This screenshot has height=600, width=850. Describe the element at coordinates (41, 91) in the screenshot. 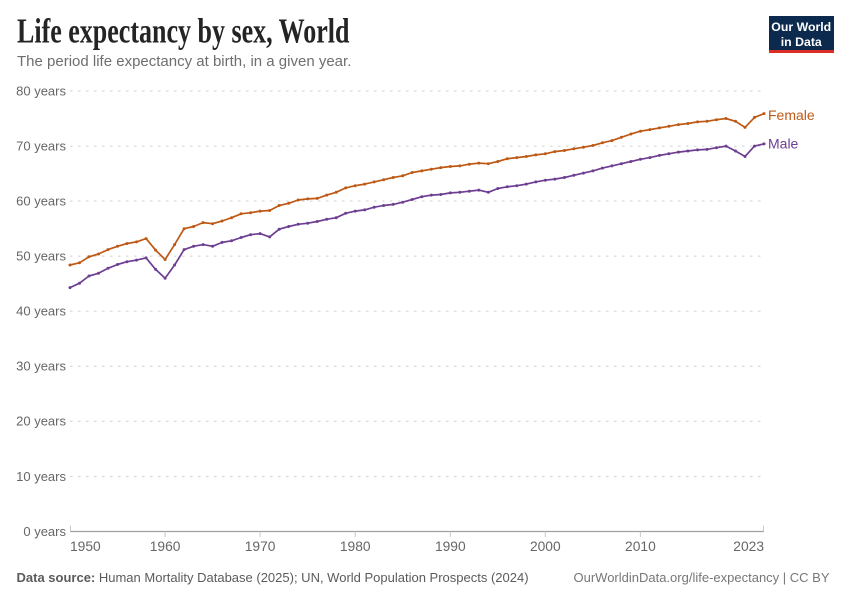

I see `svg-text: 80 years` at that location.